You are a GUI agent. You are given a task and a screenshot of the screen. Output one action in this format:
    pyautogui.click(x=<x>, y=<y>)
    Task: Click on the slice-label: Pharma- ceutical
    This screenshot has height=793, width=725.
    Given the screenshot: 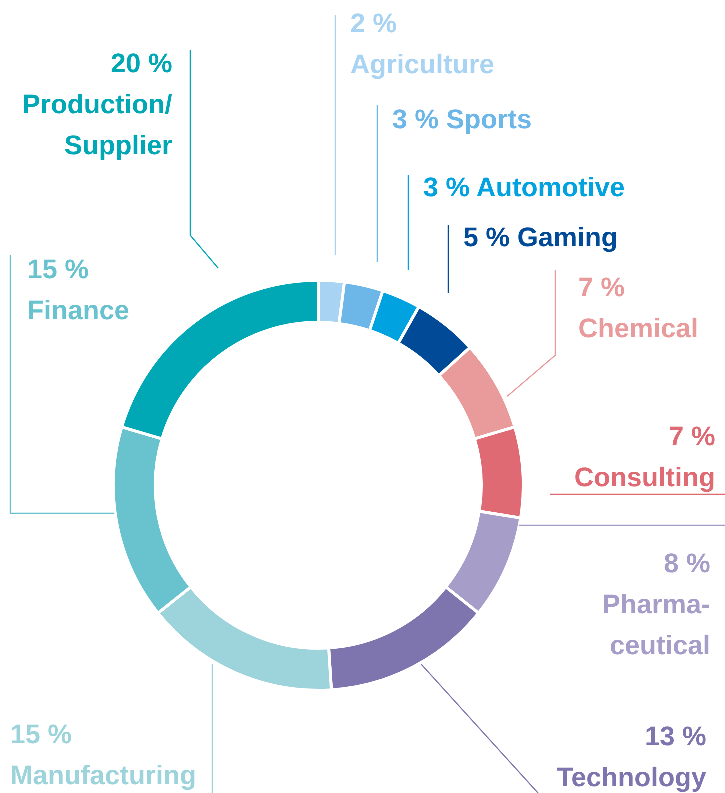 What is the action you would take?
    pyautogui.click(x=656, y=625)
    